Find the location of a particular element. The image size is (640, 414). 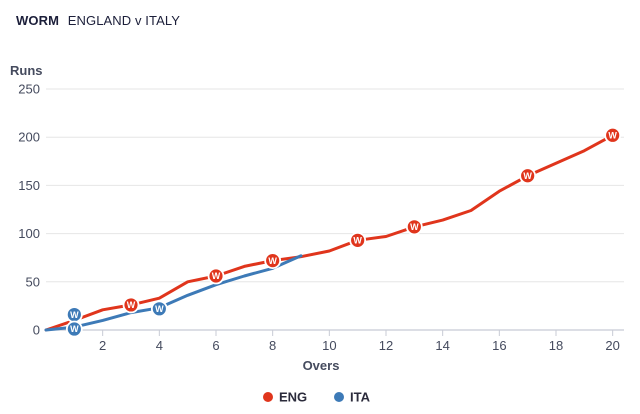

y-axis: 0 50 100 150 200 250 Runs is located at coordinates (26, 200).